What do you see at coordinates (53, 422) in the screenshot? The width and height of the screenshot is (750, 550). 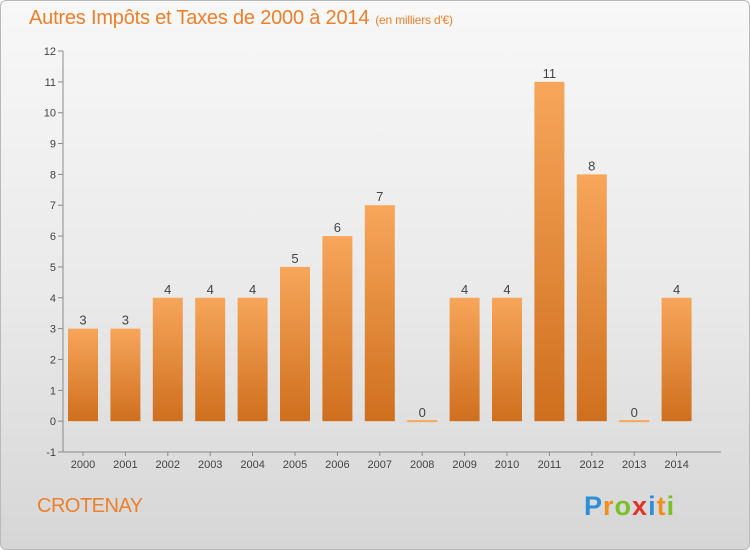 I see `y-tick-label: 0` at bounding box center [53, 422].